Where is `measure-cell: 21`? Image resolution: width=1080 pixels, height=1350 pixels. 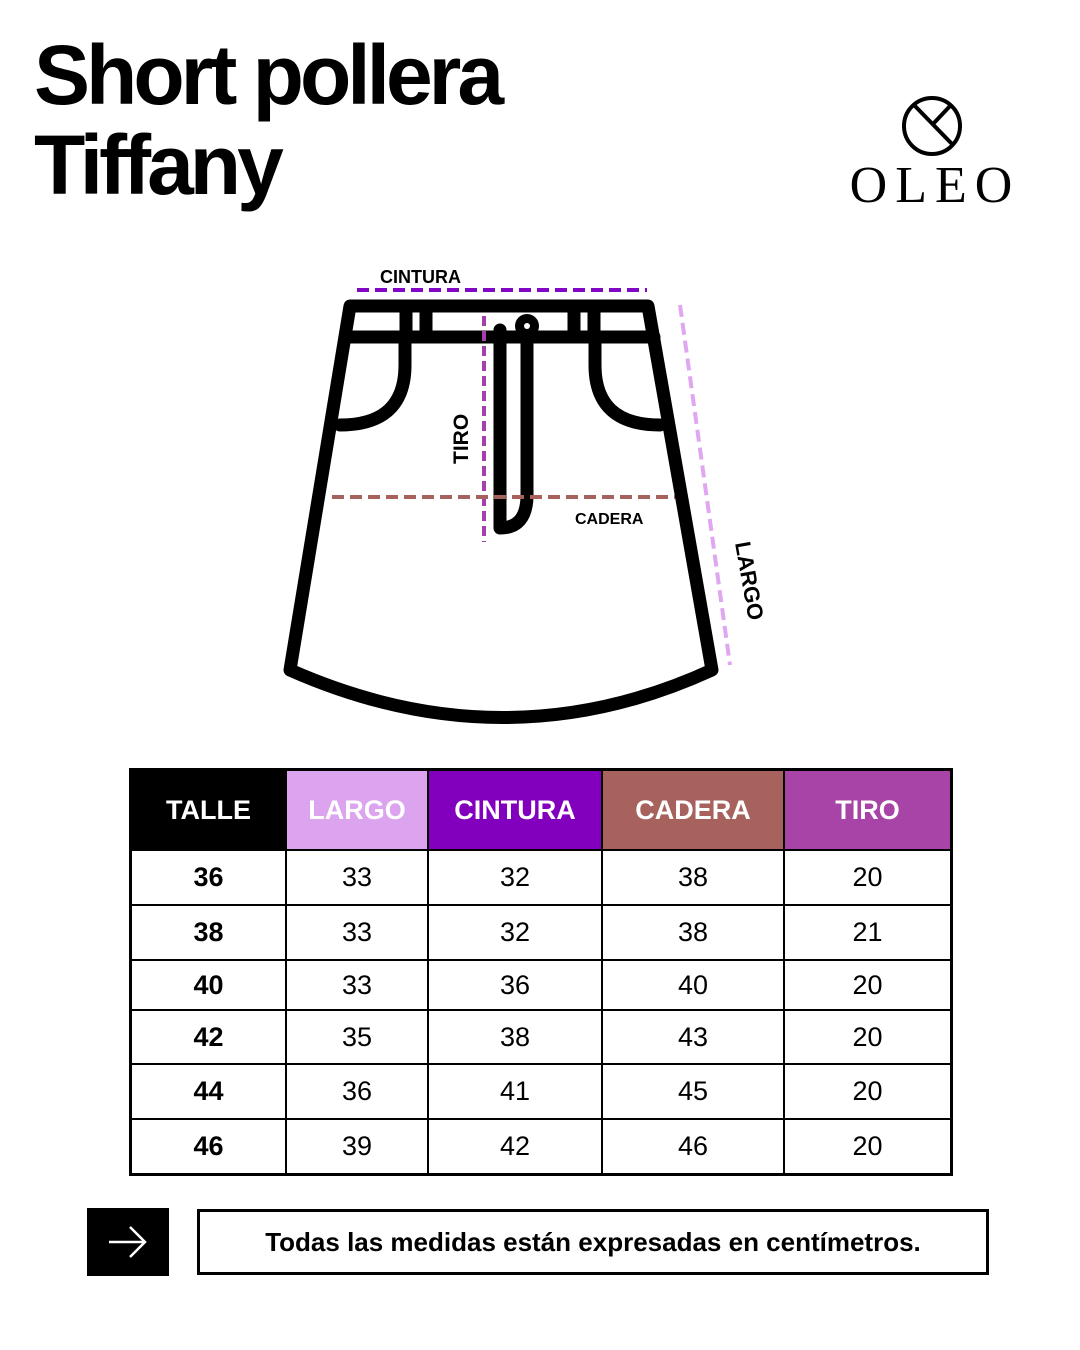 measure-cell: 21 is located at coordinates (868, 932).